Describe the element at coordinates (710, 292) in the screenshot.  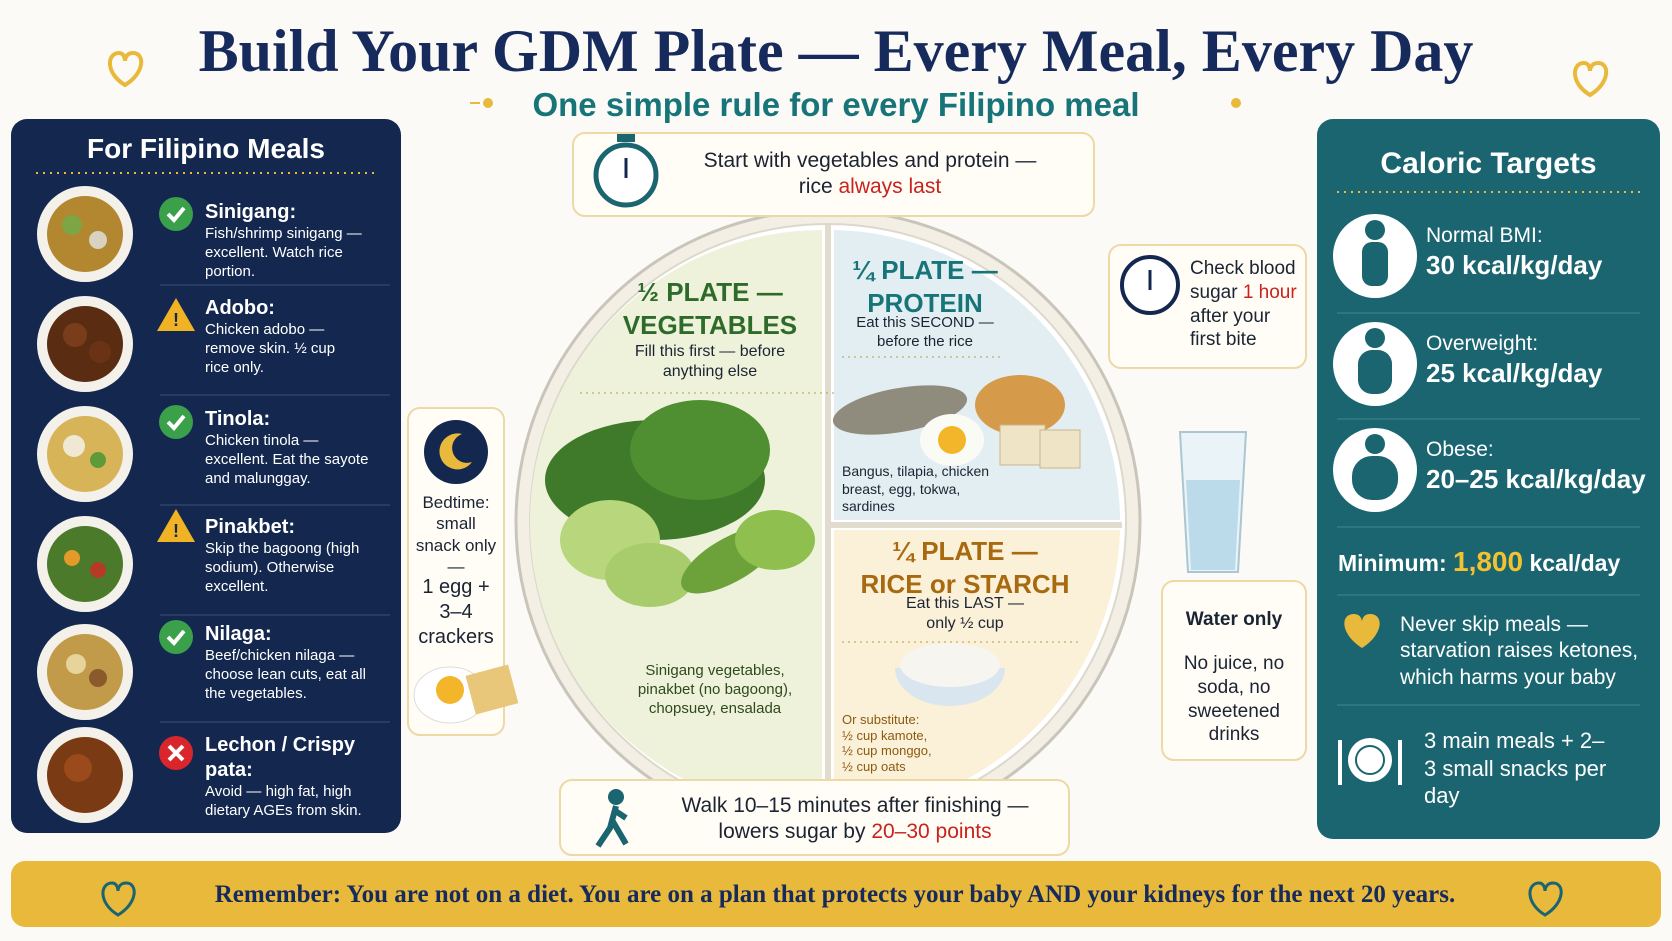
I see `heading: ½ PLATE —` at that location.